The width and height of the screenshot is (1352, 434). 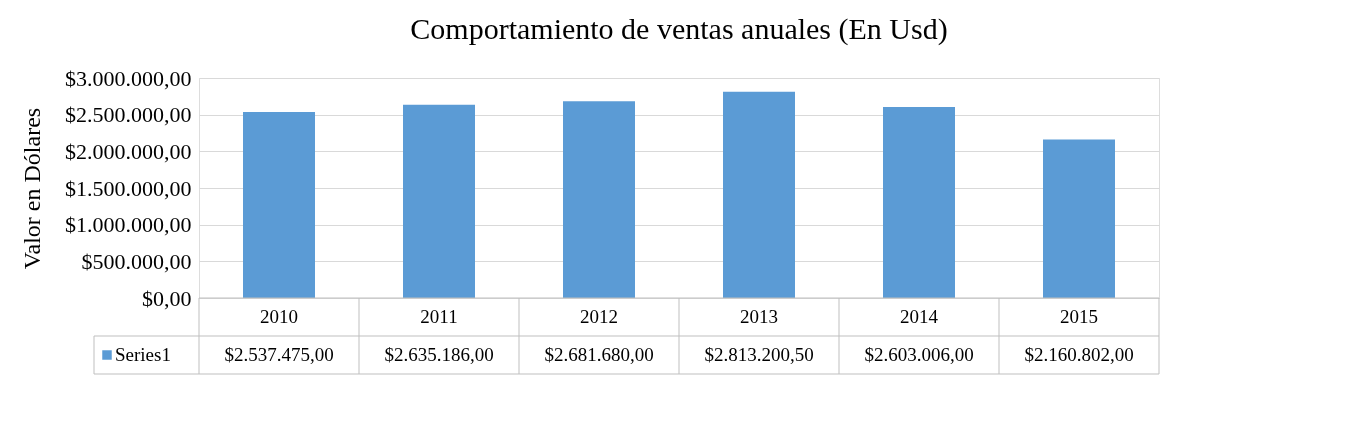 I want to click on y-axis-title: Valor en Dólares, so click(x=32, y=188).